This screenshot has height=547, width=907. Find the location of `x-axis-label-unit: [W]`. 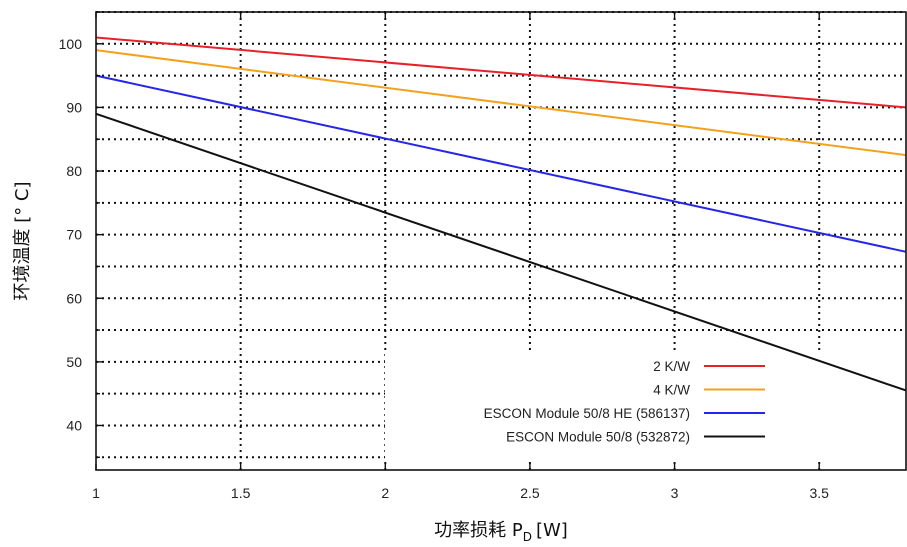

x-axis-label-unit: [W] is located at coordinates (552, 530).